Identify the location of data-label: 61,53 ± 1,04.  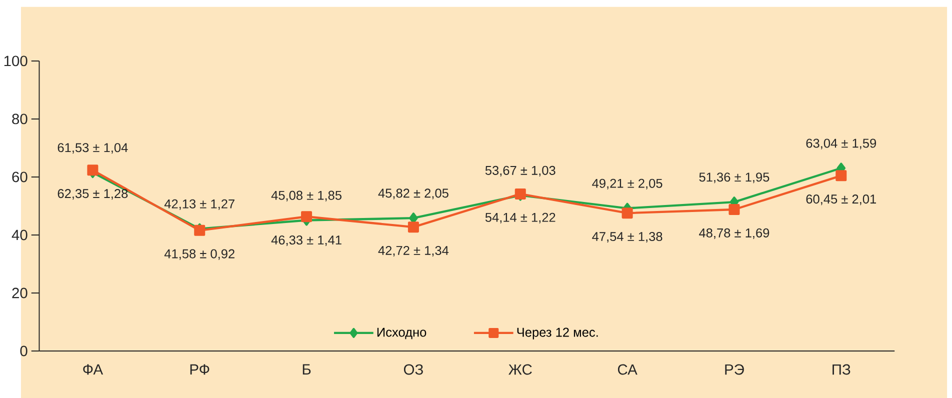
(93, 148).